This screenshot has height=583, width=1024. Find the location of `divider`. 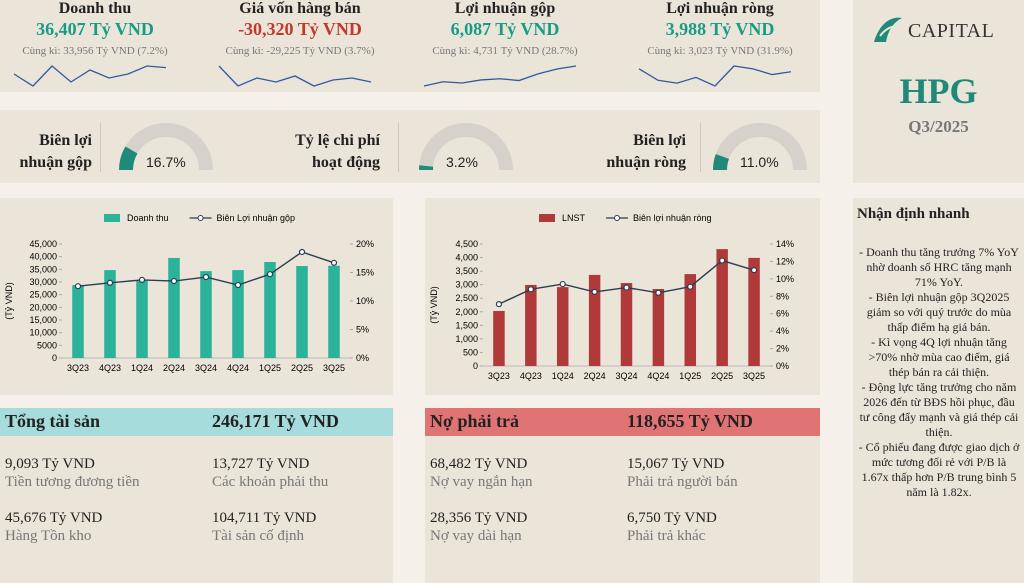

divider is located at coordinates (700, 147).